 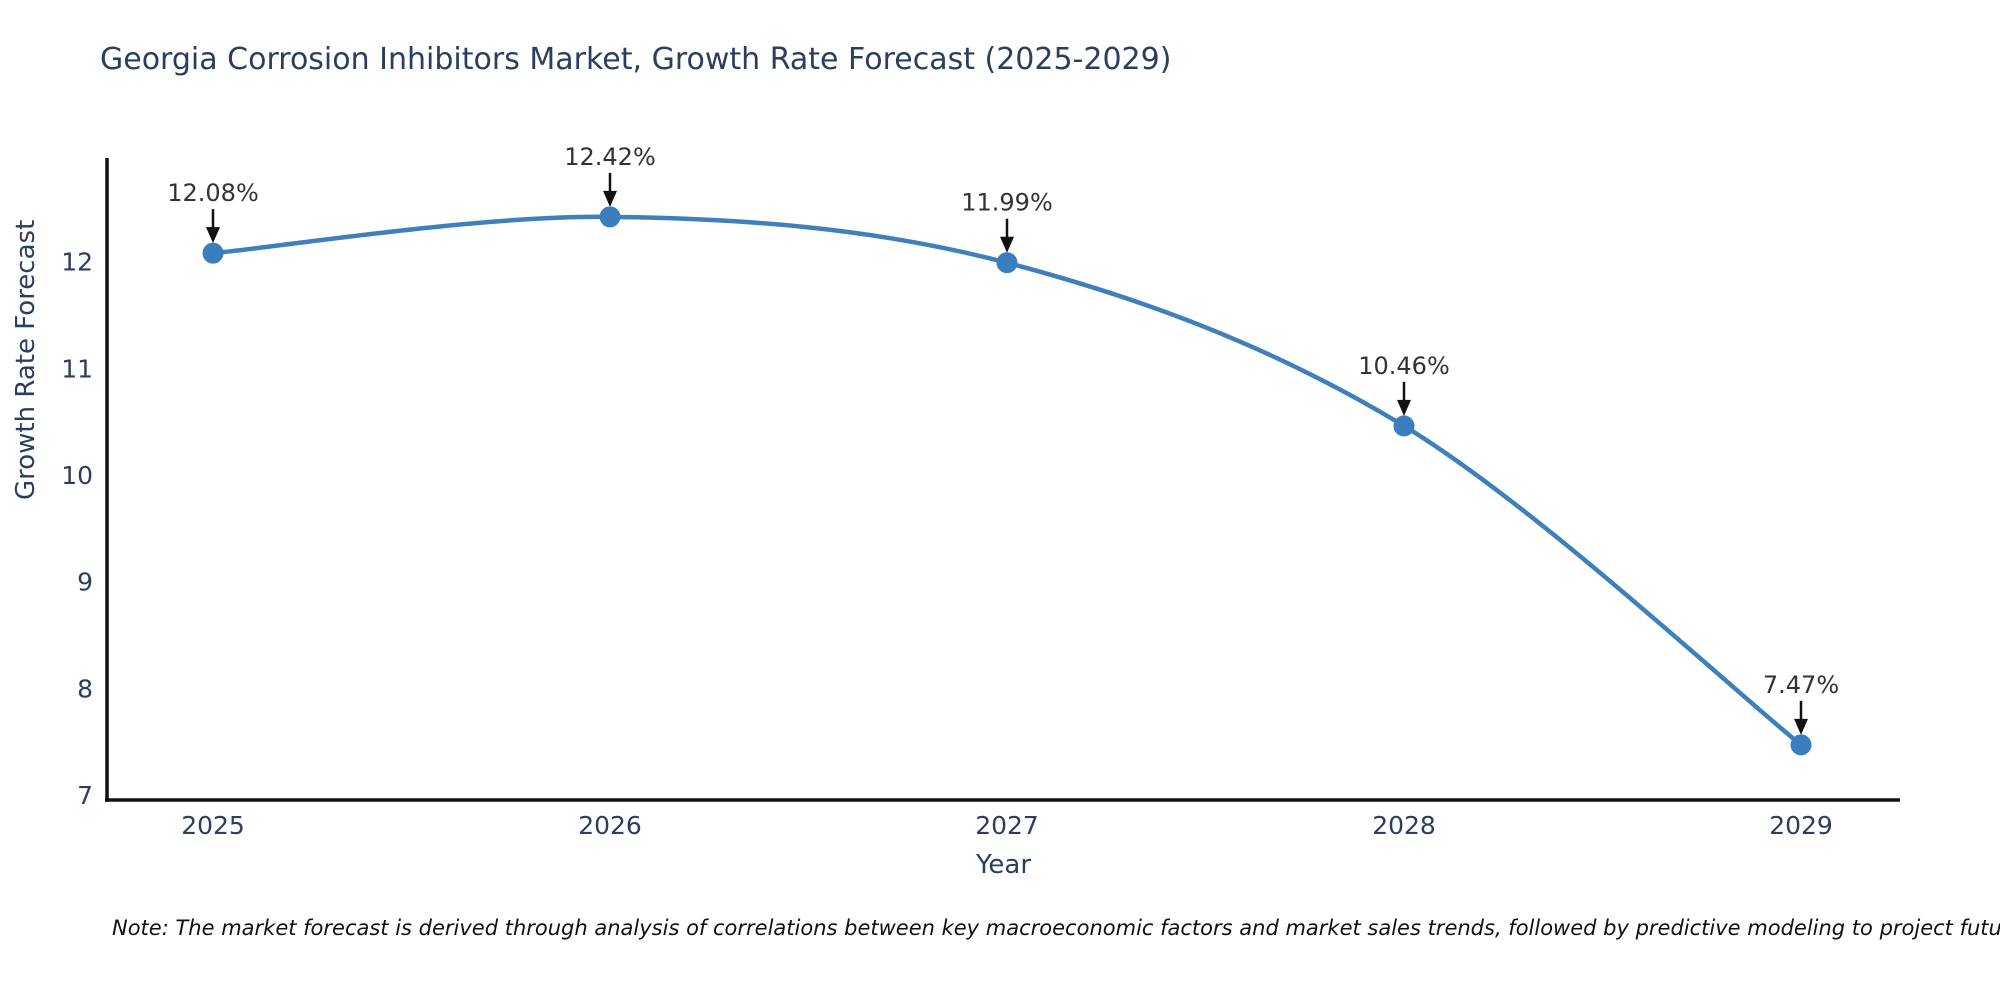 What do you see at coordinates (610, 825) in the screenshot?
I see `x-tick-label: 2026` at bounding box center [610, 825].